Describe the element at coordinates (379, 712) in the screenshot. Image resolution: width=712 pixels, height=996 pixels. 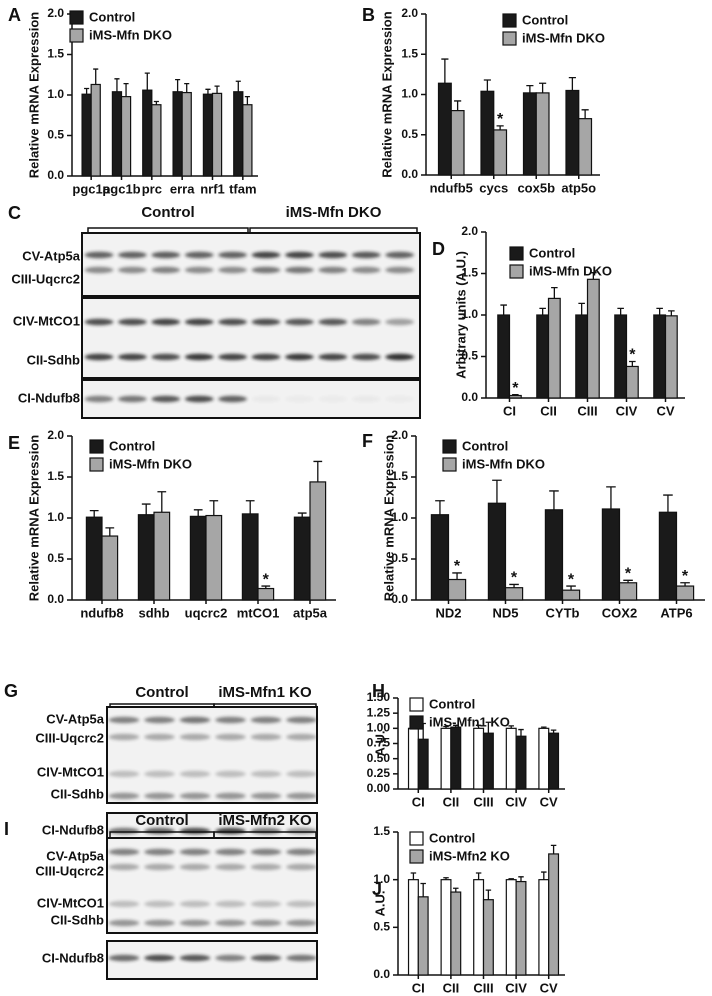
I see `y-tick-label: 1.25` at that location.